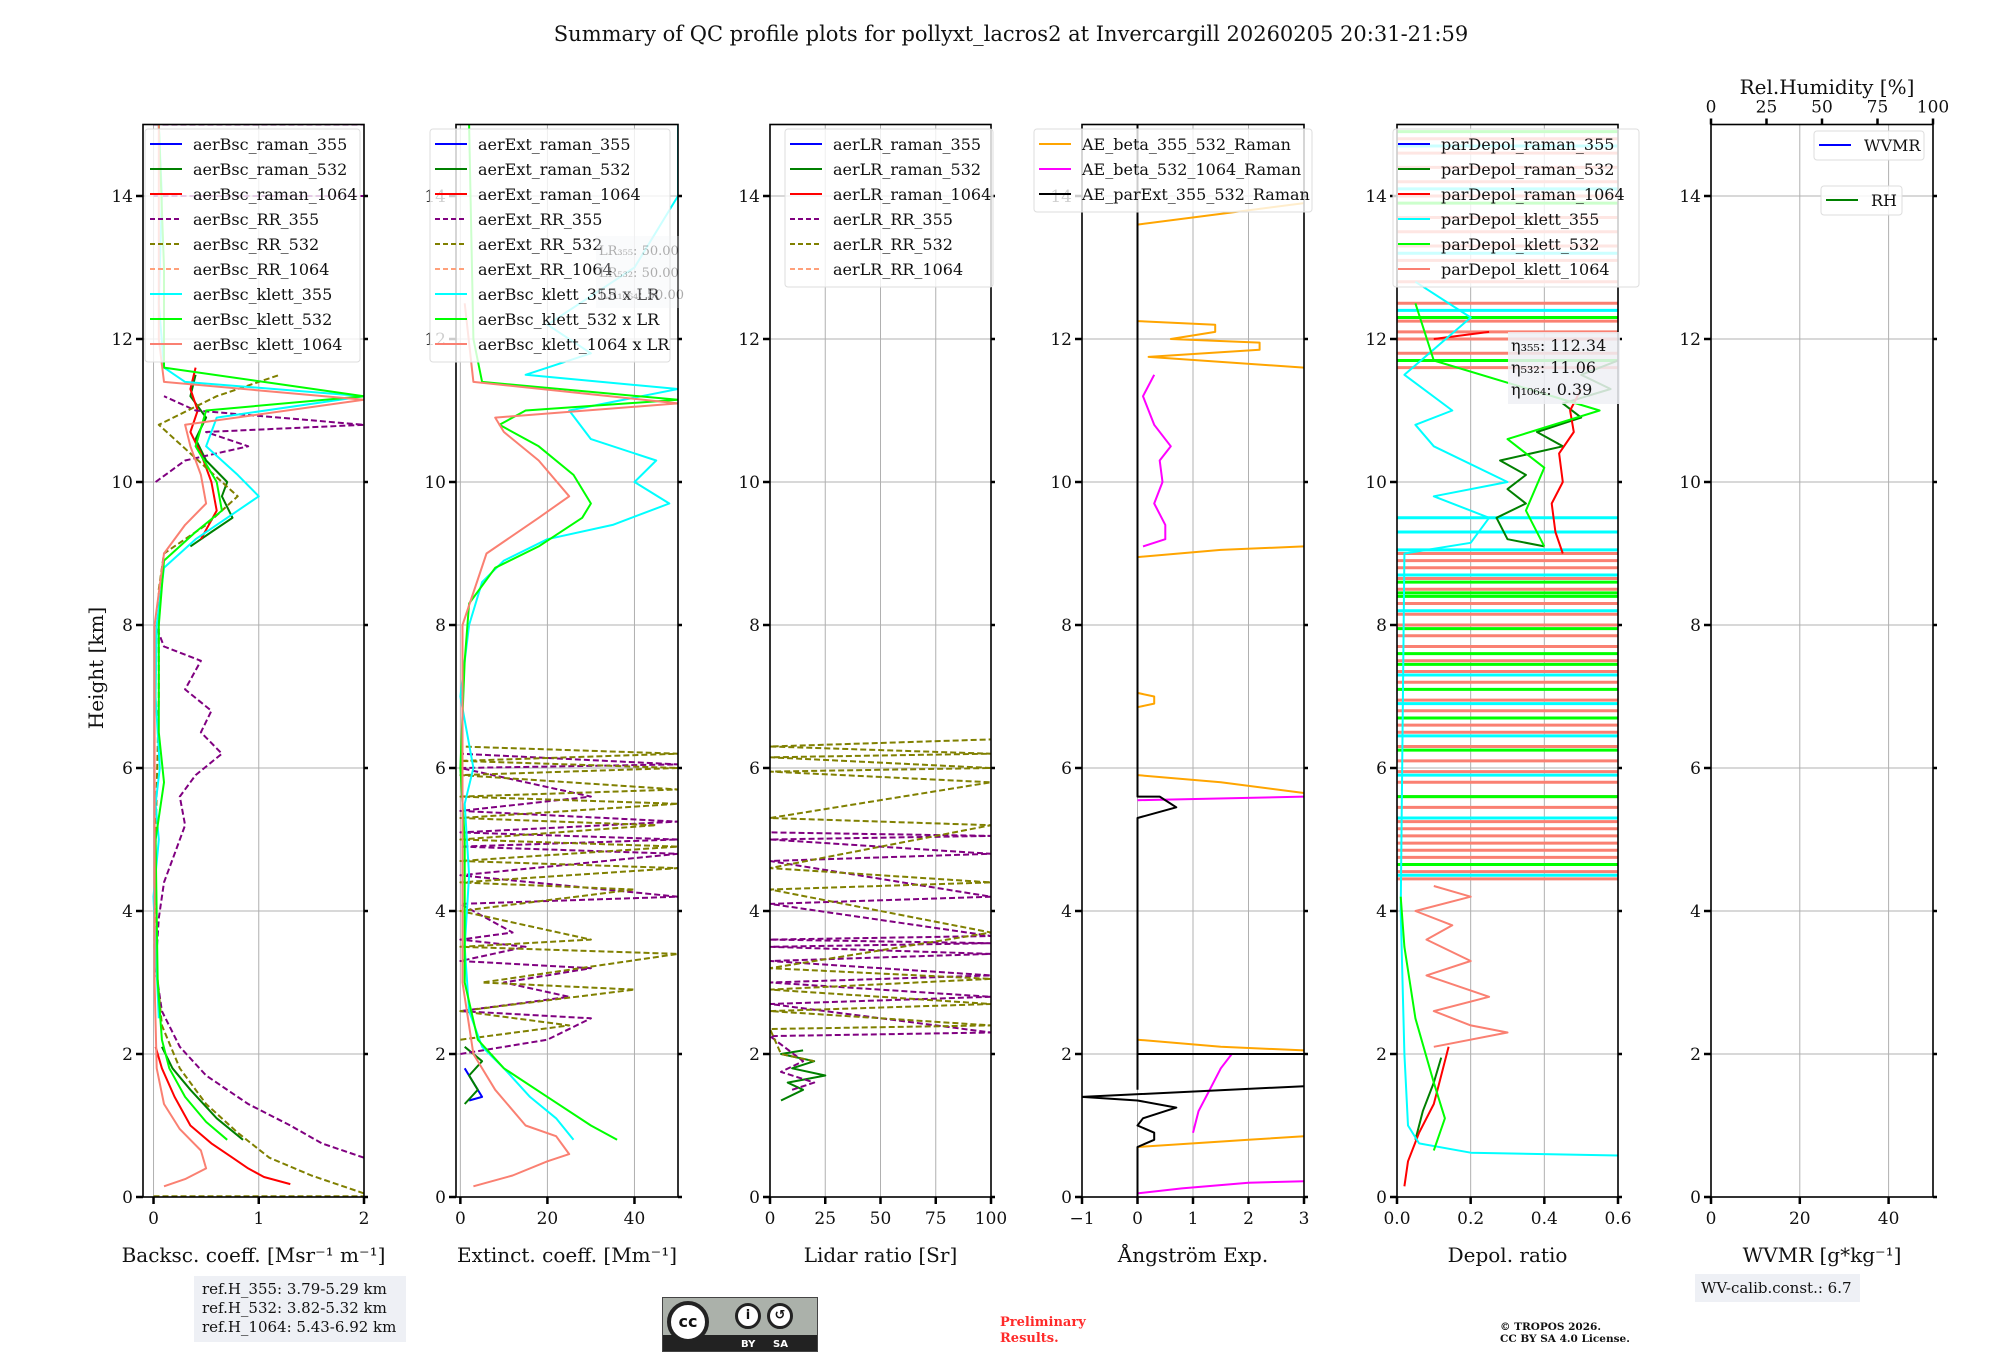 The image size is (2000, 1360). What do you see at coordinates (569, 745) in the screenshot?
I see `series-aerBsc_klett_1064 x LR` at bounding box center [569, 745].